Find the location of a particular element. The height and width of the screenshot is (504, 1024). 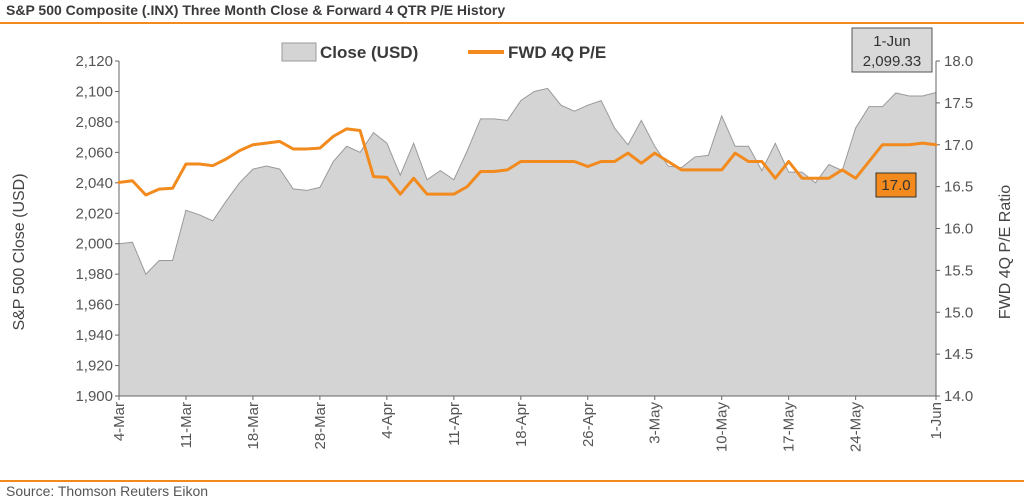

y-tick-label: 2,120 is located at coordinates (94, 61).